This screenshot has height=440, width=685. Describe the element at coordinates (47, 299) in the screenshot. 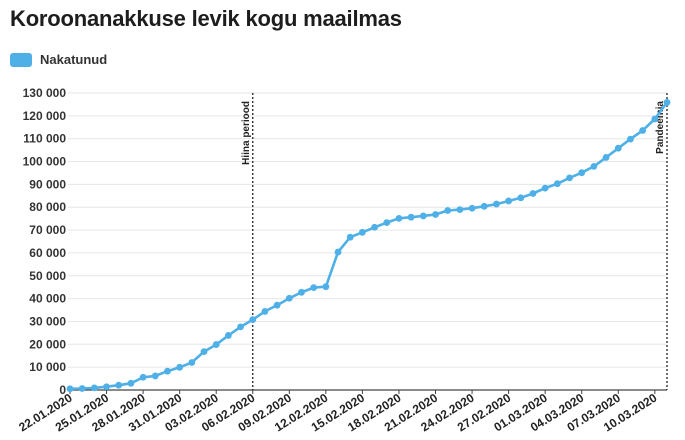

I see `y-tick-label: 40 000` at that location.